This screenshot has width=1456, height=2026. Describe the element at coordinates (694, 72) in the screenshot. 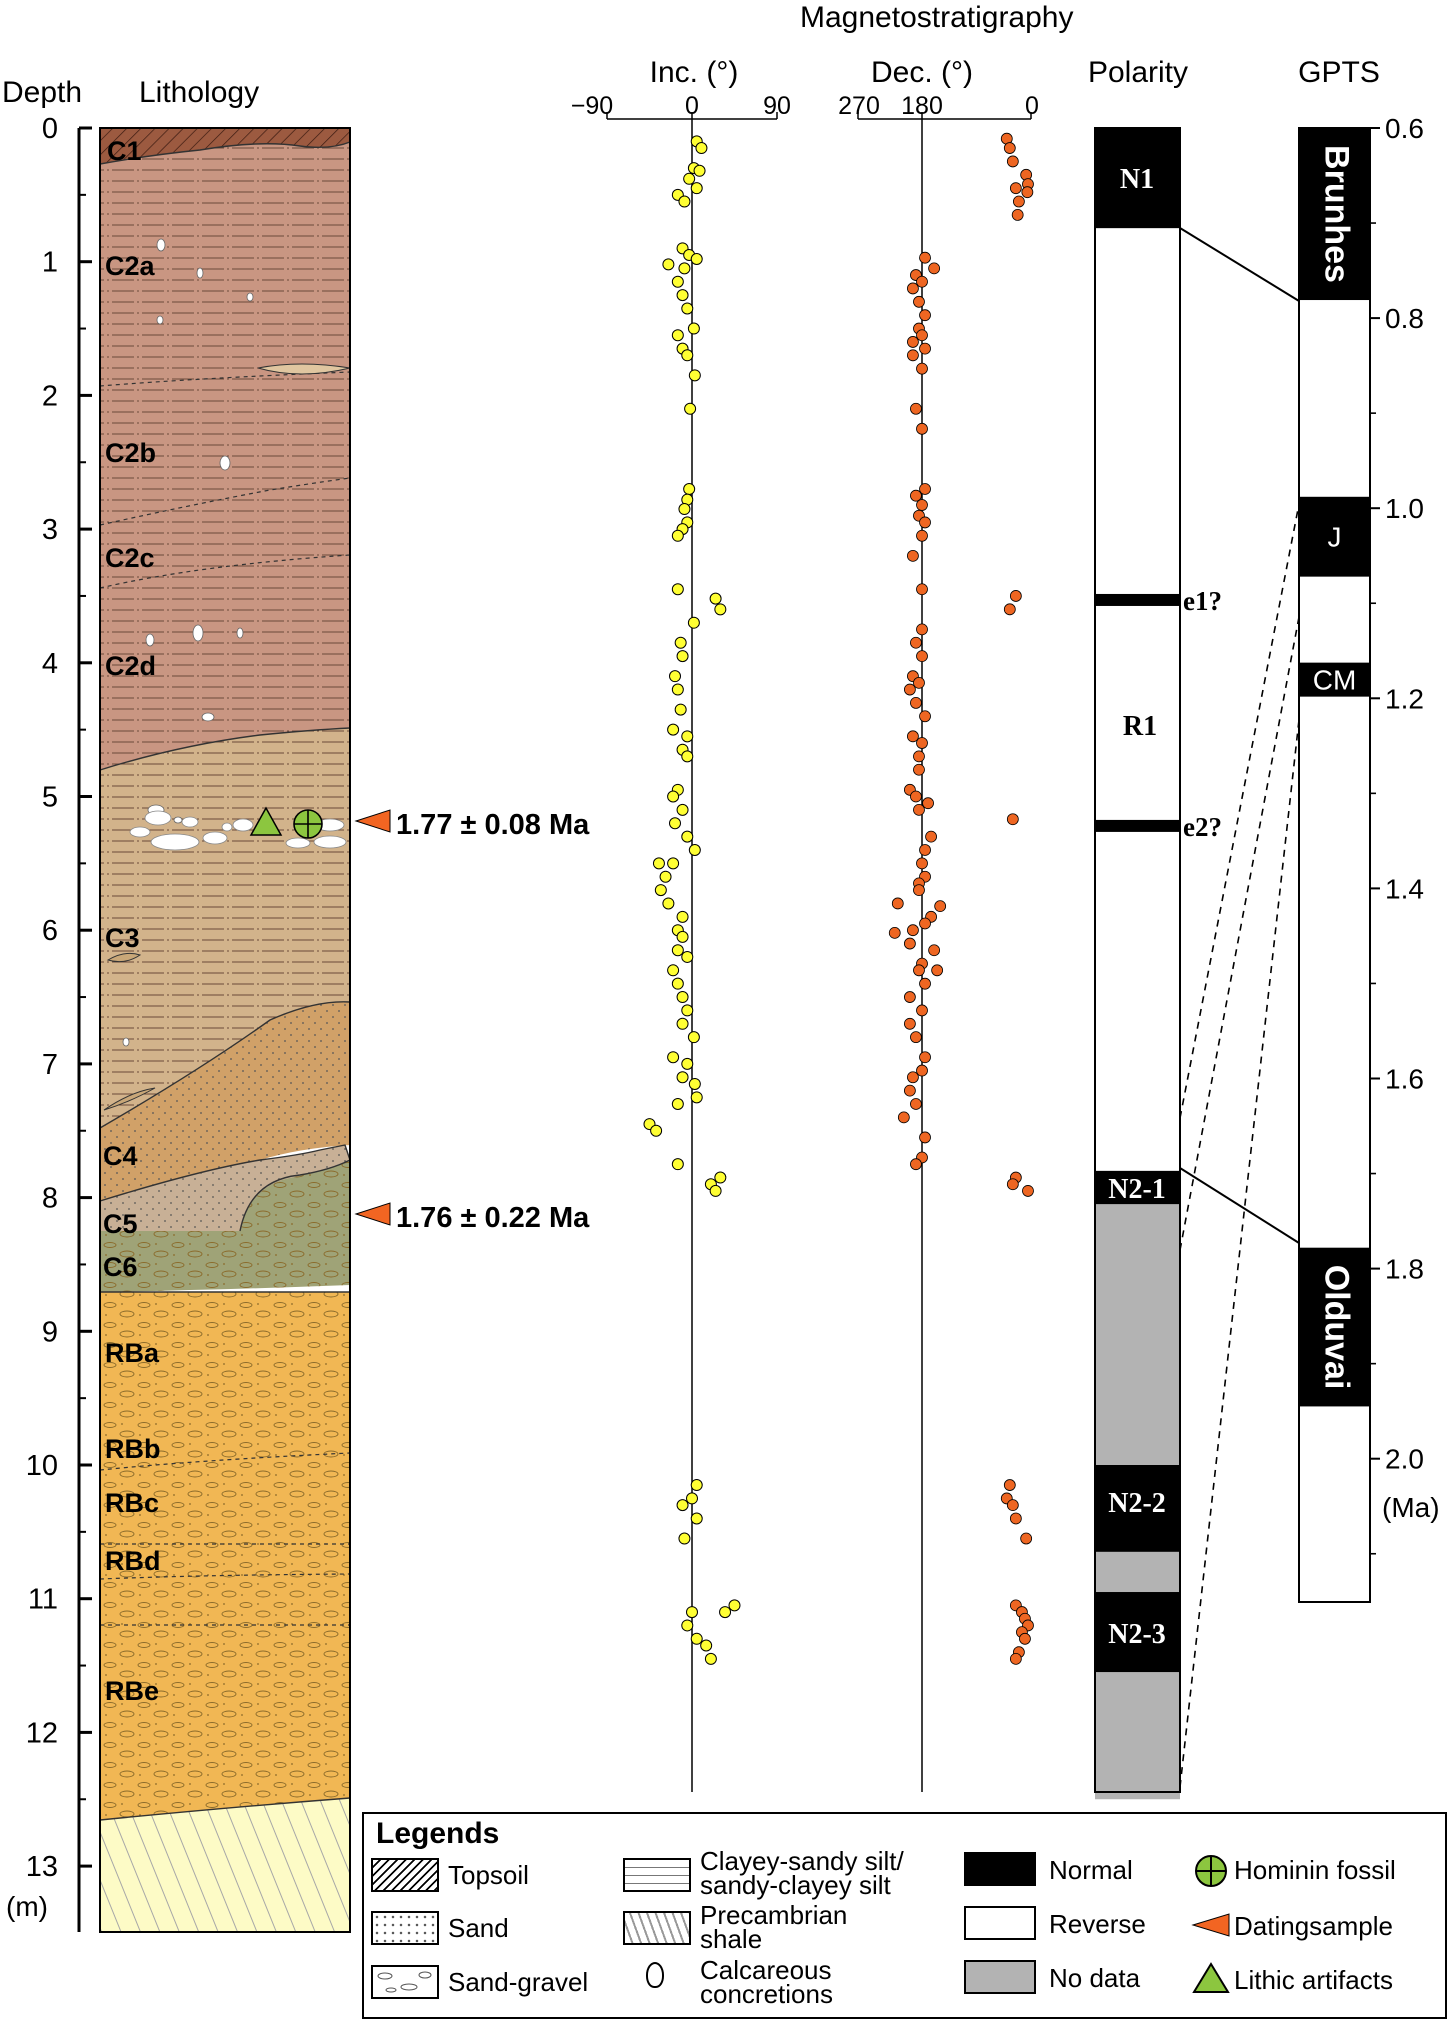

I see `inc-header: Inc. (°)` at that location.